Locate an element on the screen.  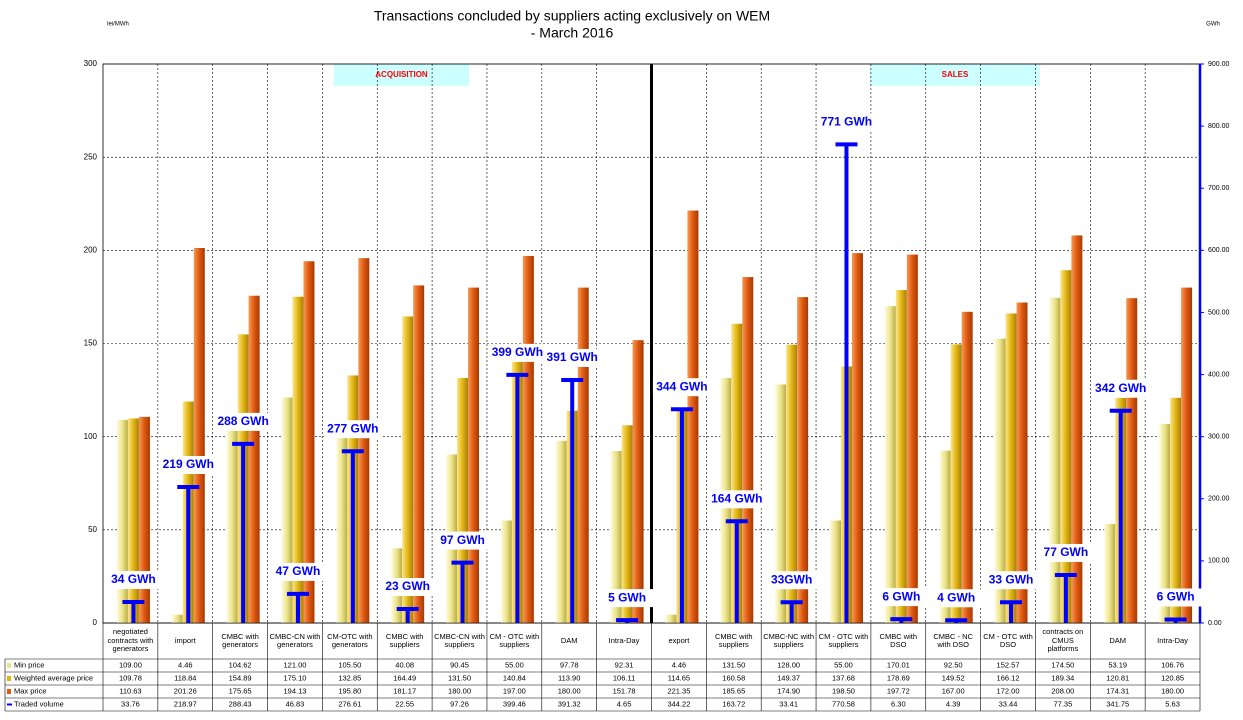
table-cell: 218.97 is located at coordinates (185, 703).